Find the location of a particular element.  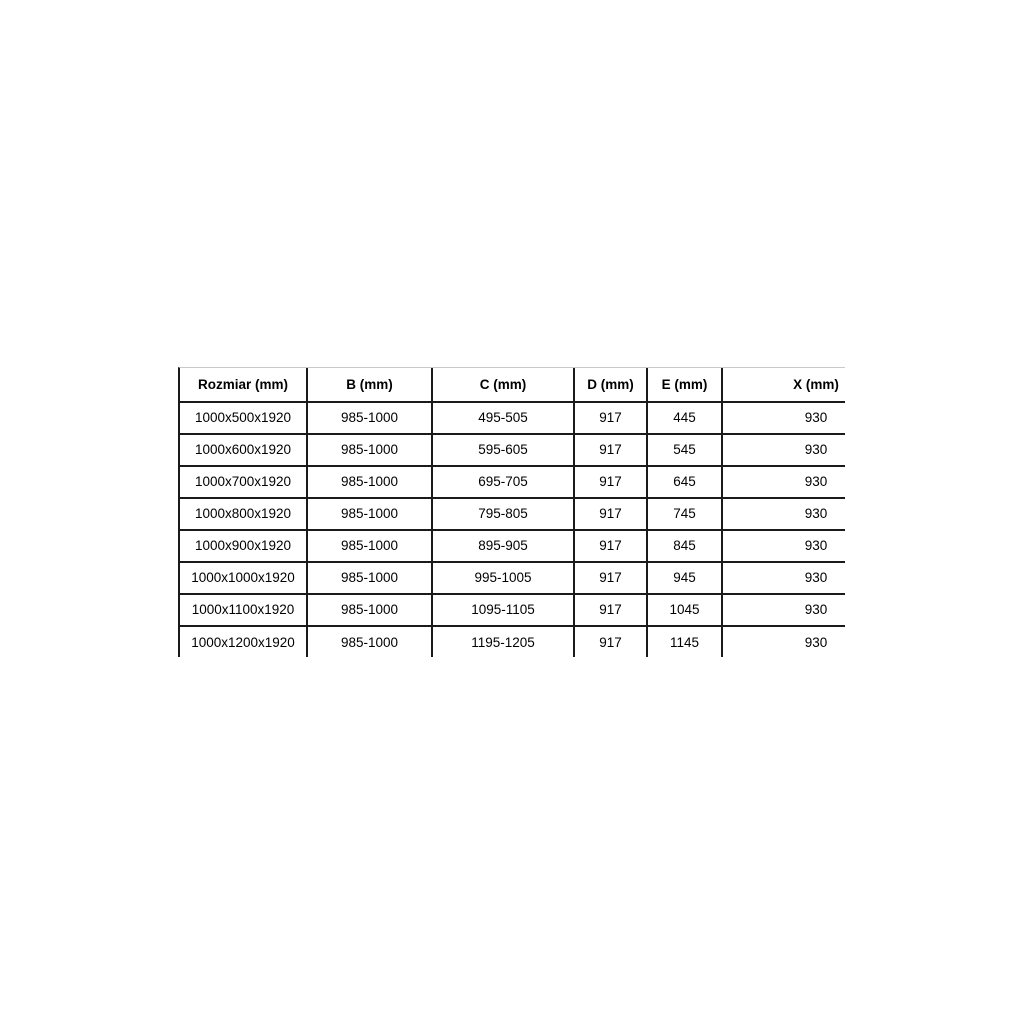

column-header-e: E (mm) is located at coordinates (685, 385).